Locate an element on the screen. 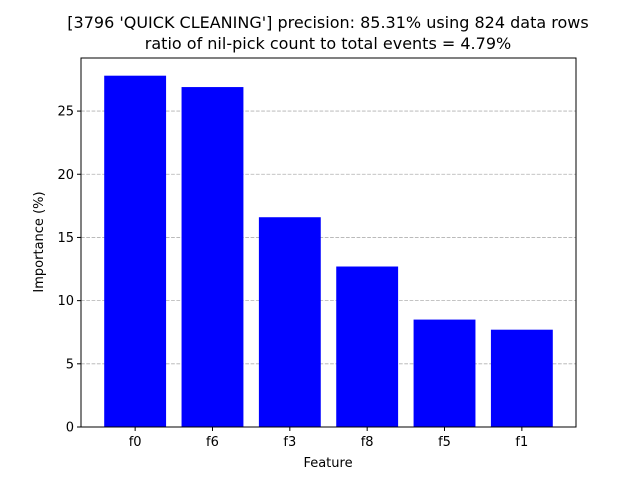 Image resolution: width=640 pixels, height=484 pixels. x-tick-label: f8 is located at coordinates (367, 442).